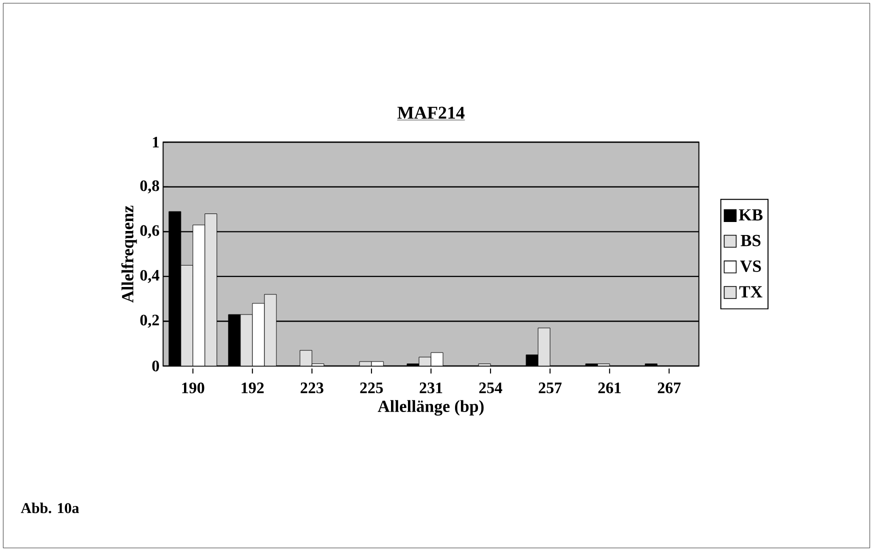  What do you see at coordinates (193, 388) in the screenshot?
I see `x-tick-label: 190` at bounding box center [193, 388].